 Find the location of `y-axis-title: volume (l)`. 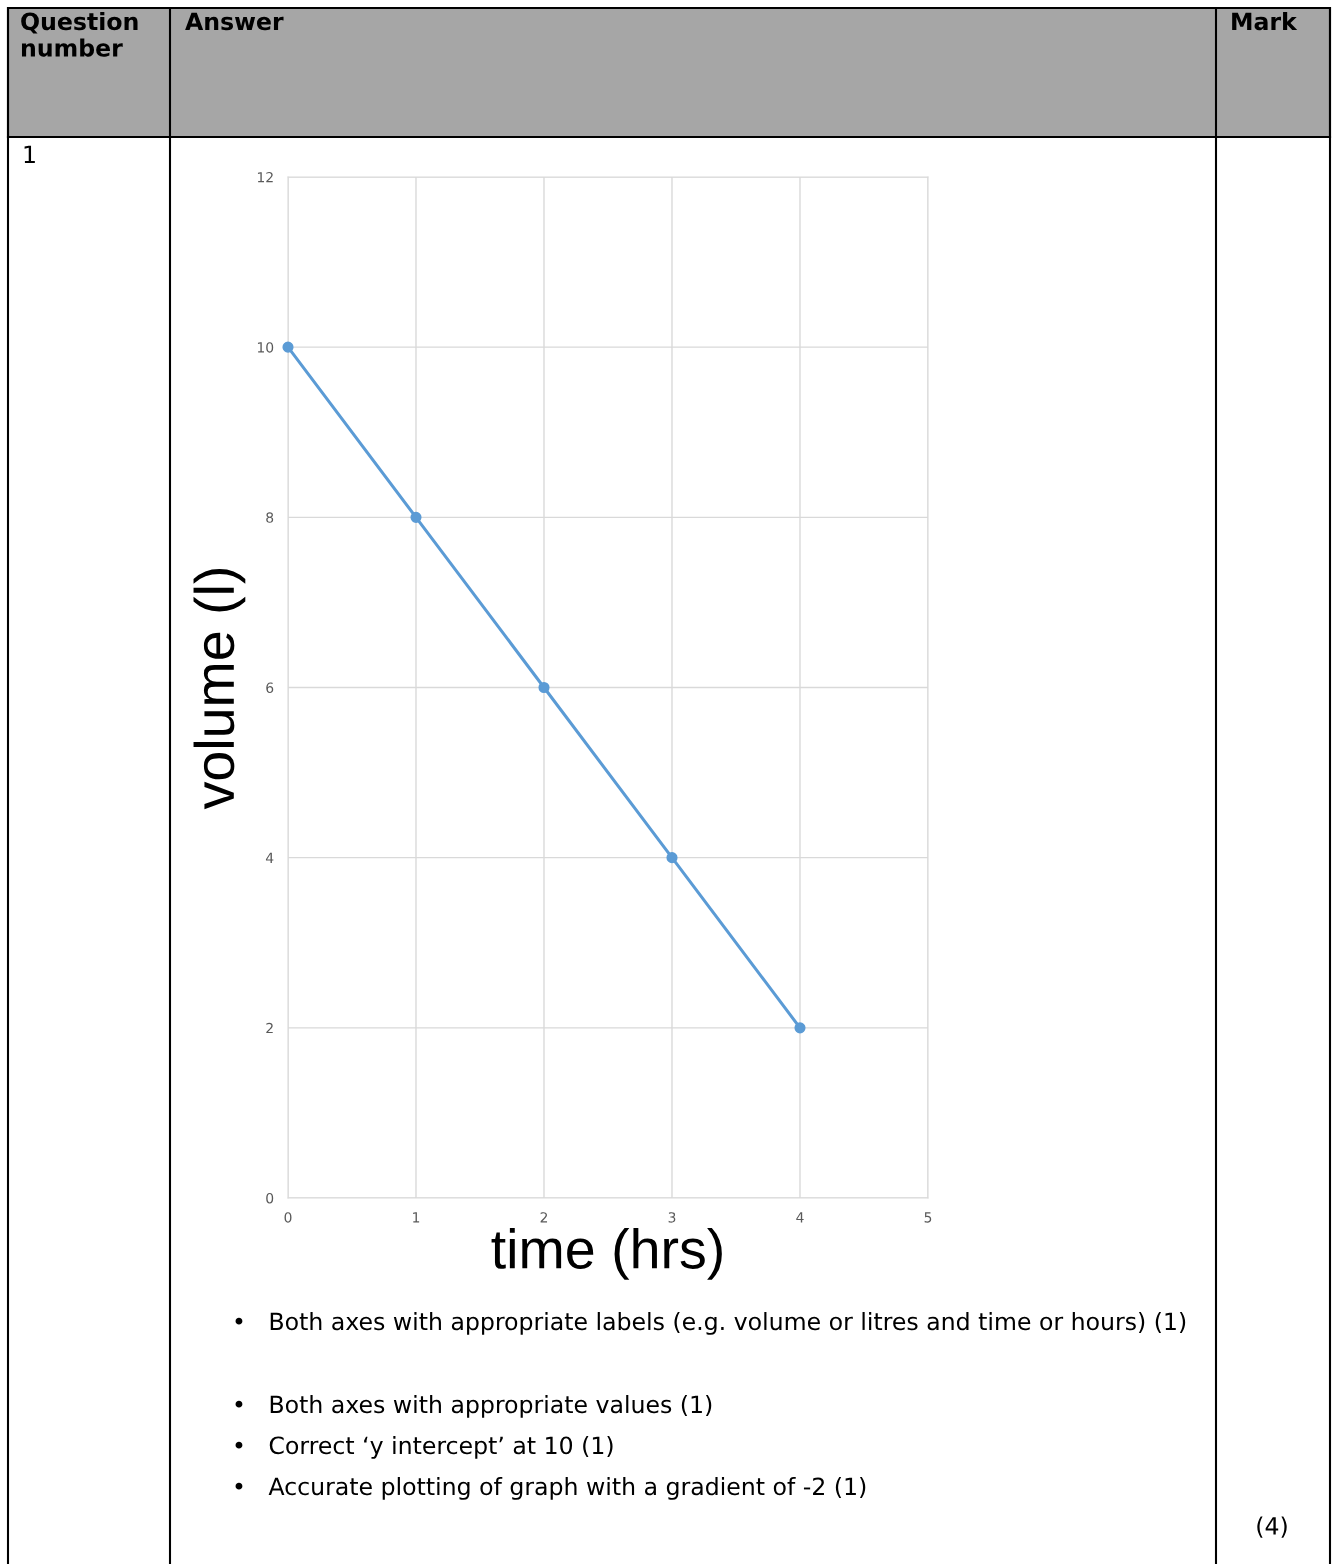

y-axis-title: volume (l) is located at coordinates (219, 689).